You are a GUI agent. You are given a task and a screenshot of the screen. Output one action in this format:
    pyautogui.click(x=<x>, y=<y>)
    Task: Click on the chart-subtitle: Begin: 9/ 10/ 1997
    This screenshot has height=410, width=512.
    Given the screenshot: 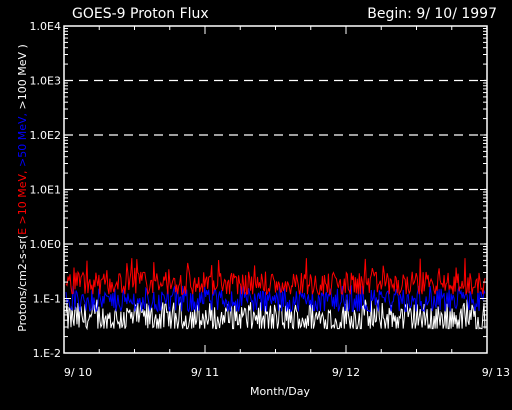 What is the action you would take?
    pyautogui.click(x=432, y=14)
    